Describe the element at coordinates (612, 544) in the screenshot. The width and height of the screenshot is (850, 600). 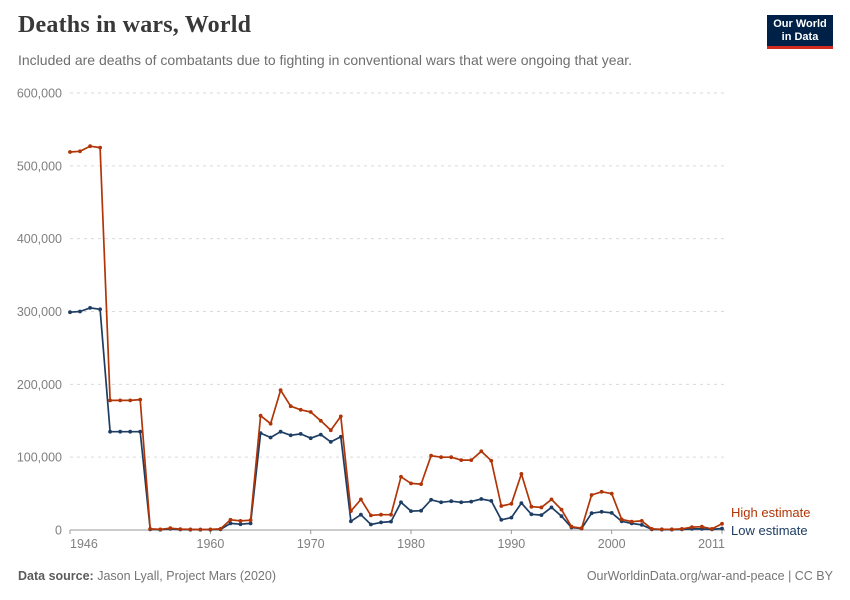
I see `svg-text: 2000` at that location.